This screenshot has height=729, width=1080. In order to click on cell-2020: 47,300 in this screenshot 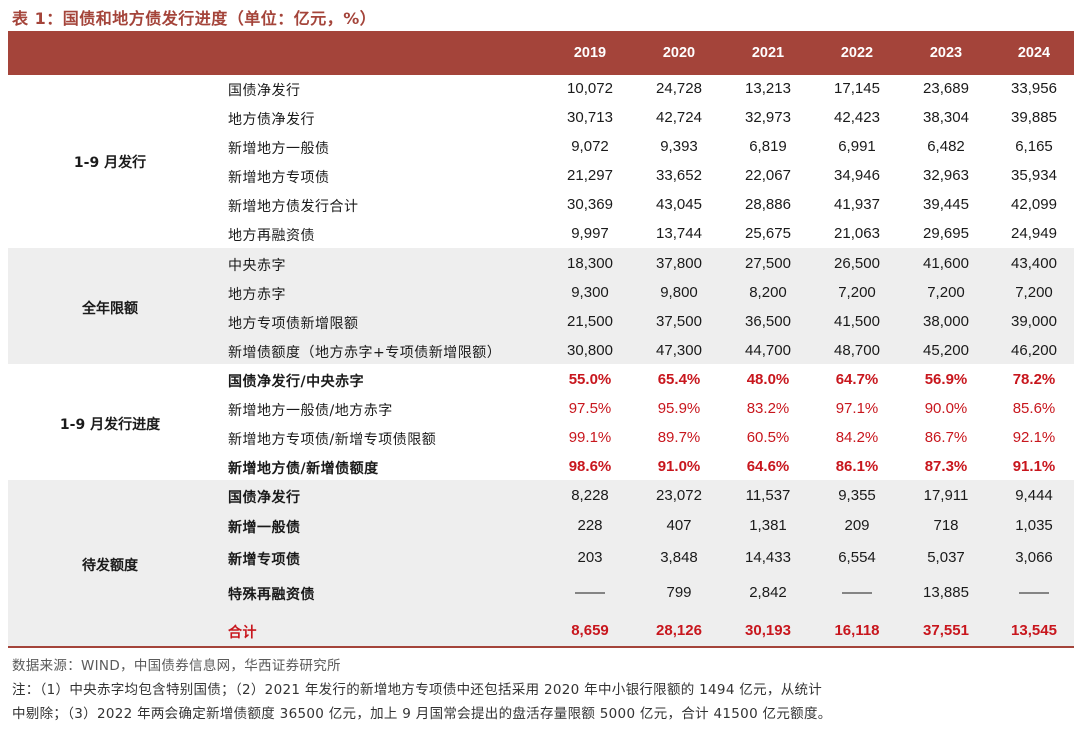, I will do `click(679, 350)`.